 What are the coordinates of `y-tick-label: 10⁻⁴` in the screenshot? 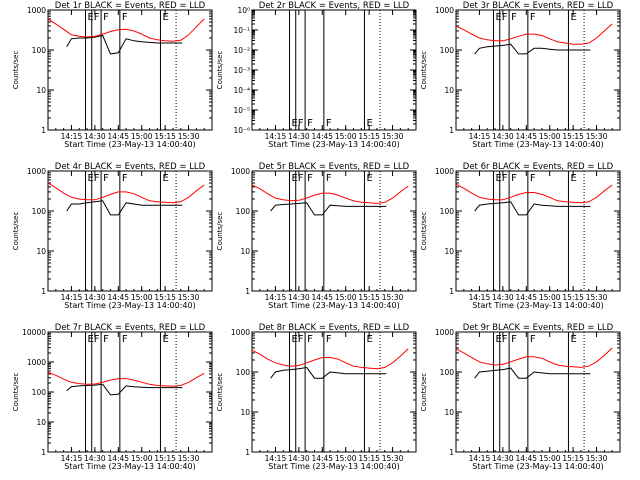 It's located at (241, 90).